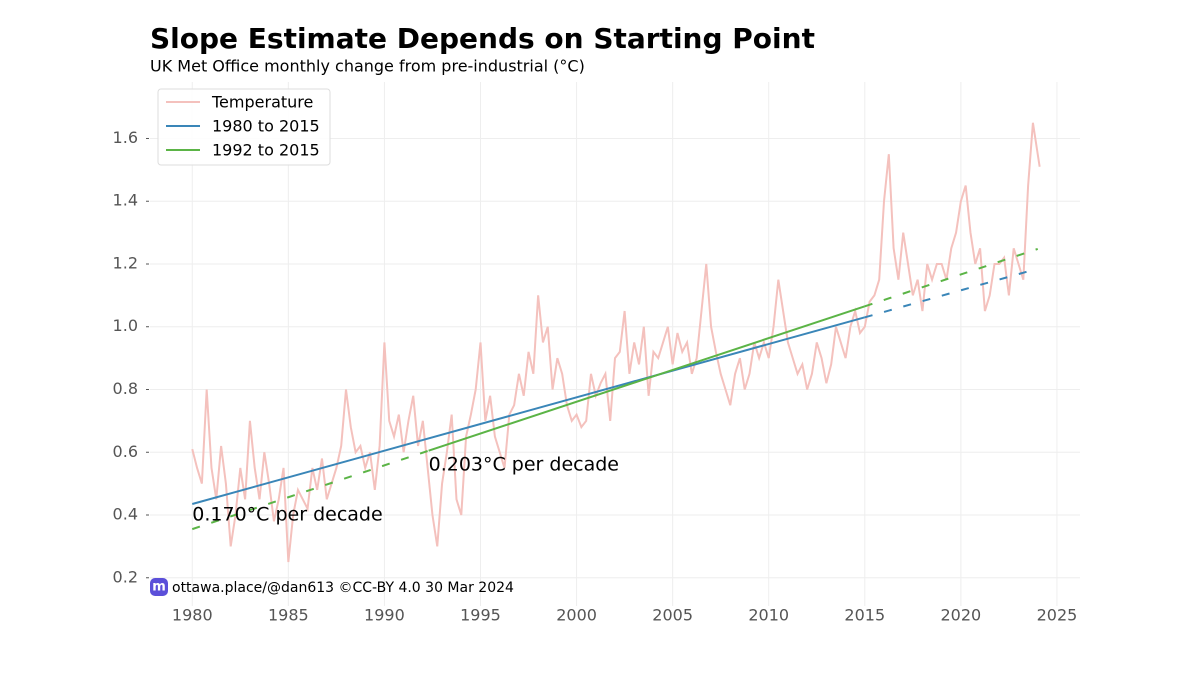  What do you see at coordinates (262, 102) in the screenshot?
I see `legend-label: Temperature` at bounding box center [262, 102].